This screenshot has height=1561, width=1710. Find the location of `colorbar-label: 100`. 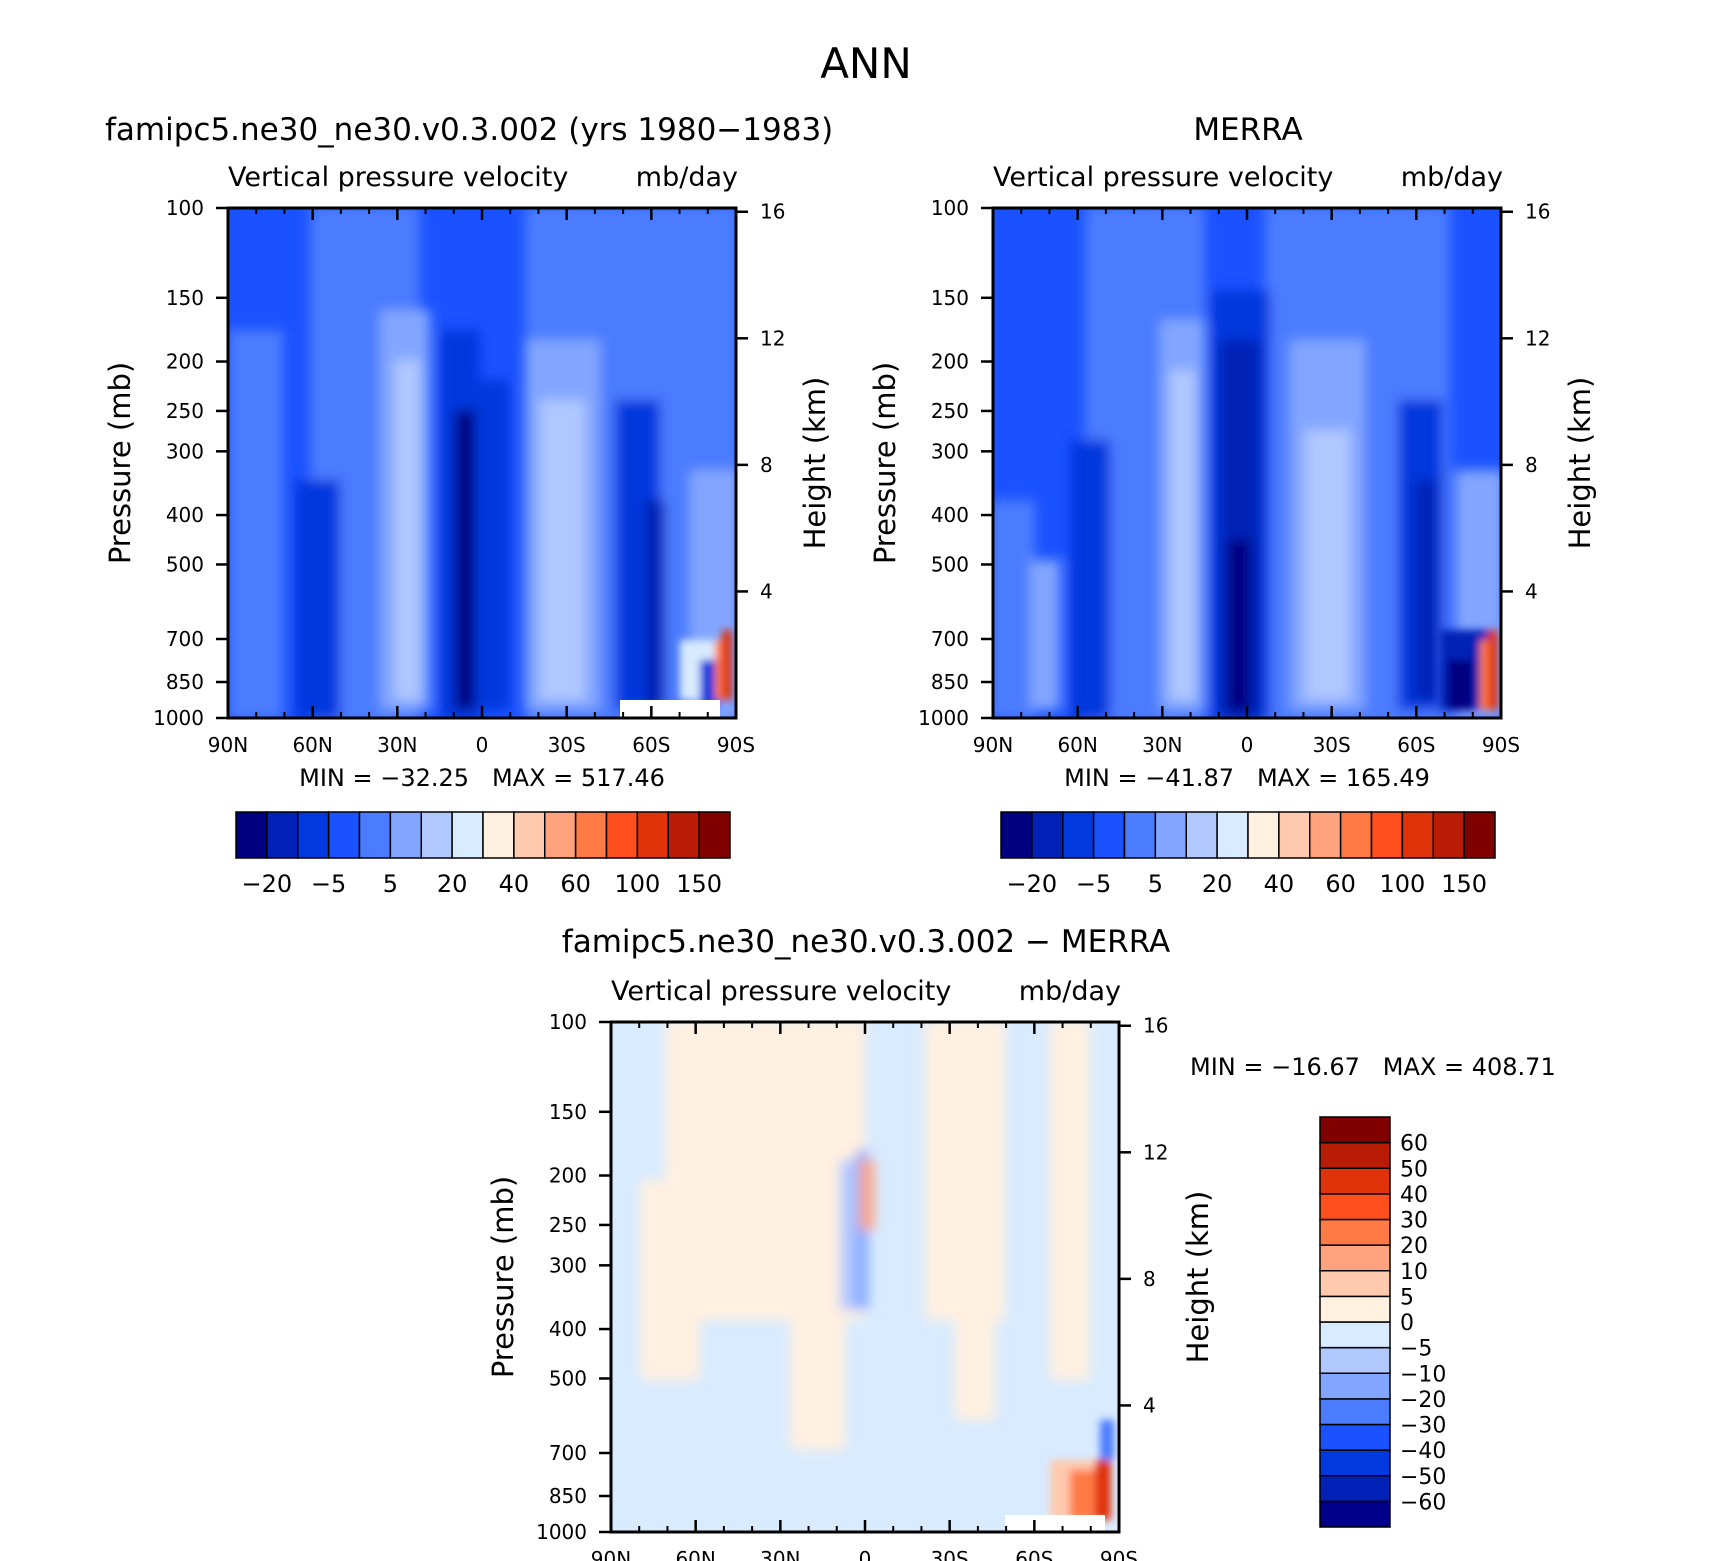

colorbar-label: 100 is located at coordinates (1402, 884).